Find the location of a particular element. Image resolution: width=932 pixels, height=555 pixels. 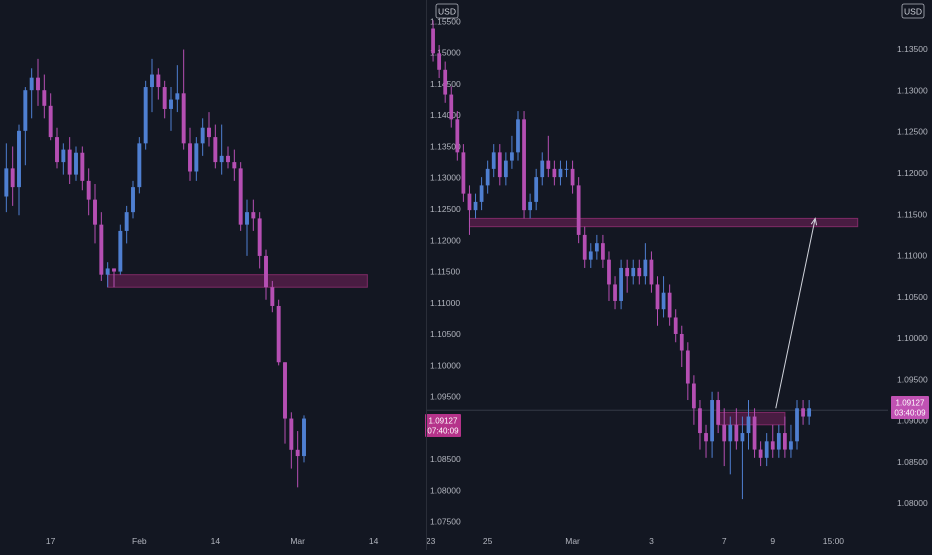

left-countdown: 07:40:09 is located at coordinates (443, 431).